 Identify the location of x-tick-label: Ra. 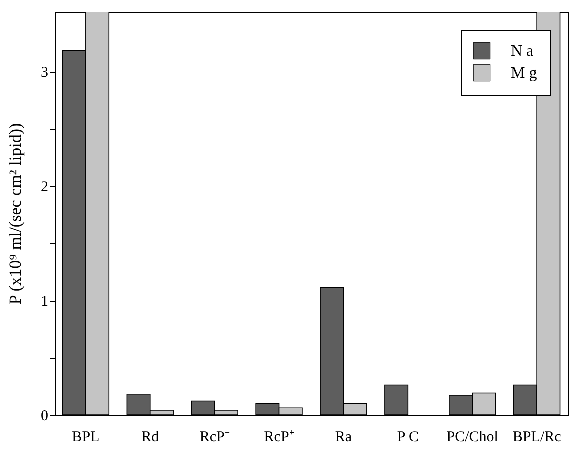
(343, 438).